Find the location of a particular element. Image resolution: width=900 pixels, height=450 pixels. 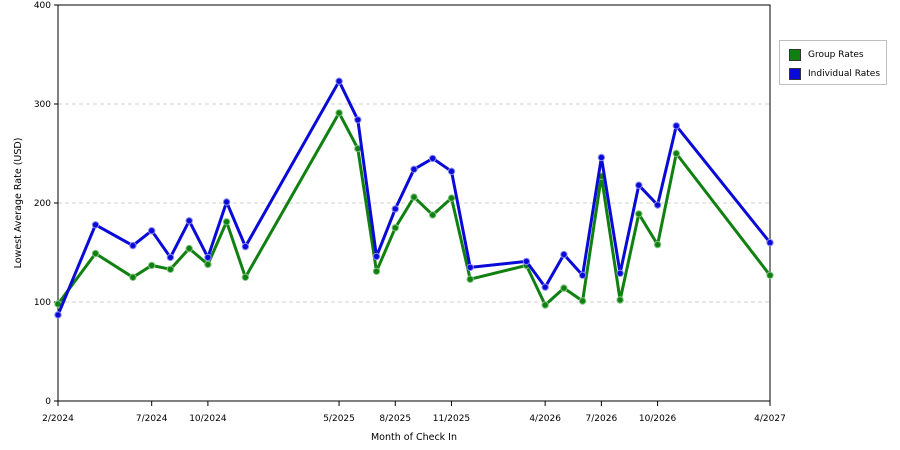

x-tick-label: 10/2026 is located at coordinates (658, 419).